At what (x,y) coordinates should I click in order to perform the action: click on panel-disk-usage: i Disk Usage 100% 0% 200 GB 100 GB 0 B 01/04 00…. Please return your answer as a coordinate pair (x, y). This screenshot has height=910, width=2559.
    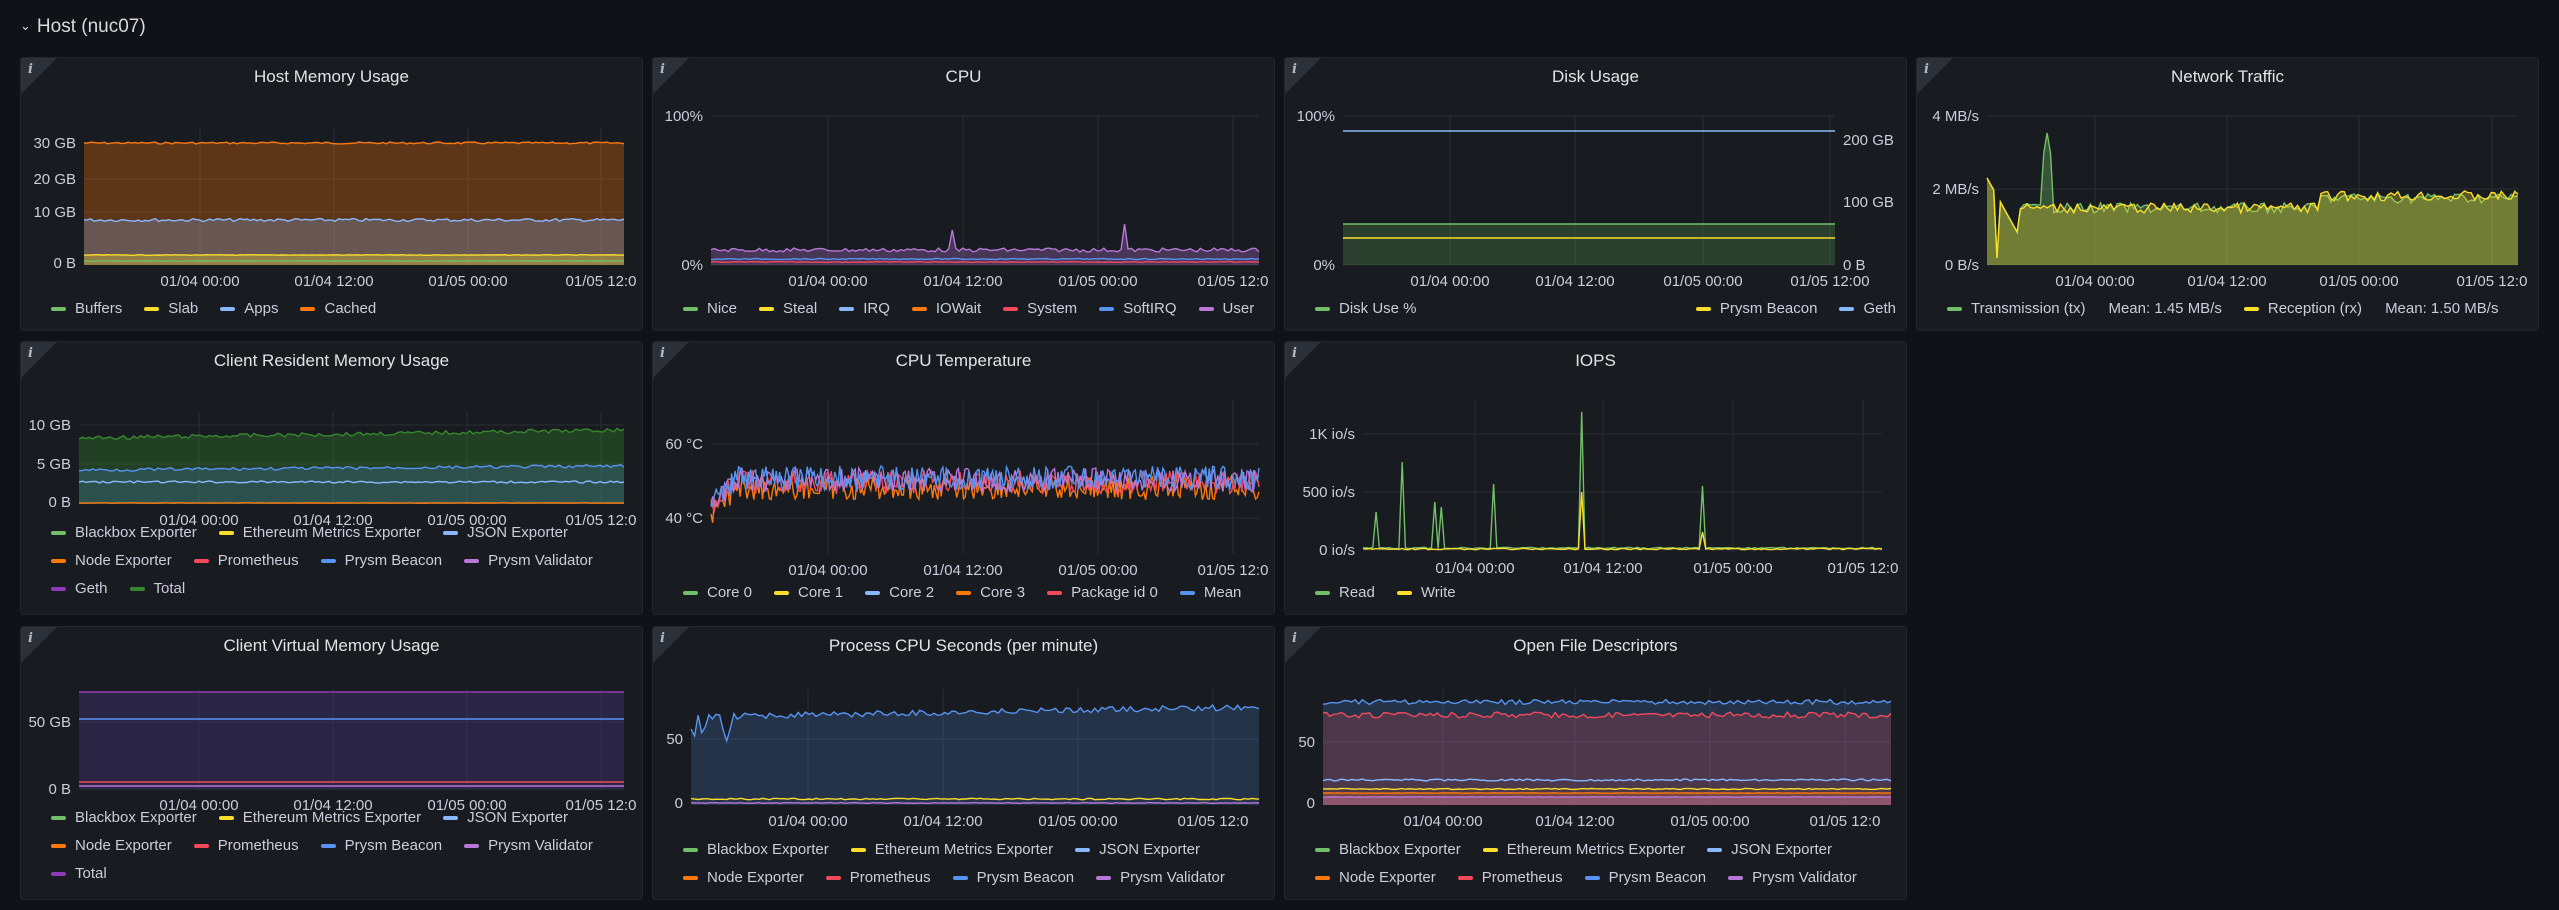
    Looking at the image, I should click on (1595, 194).